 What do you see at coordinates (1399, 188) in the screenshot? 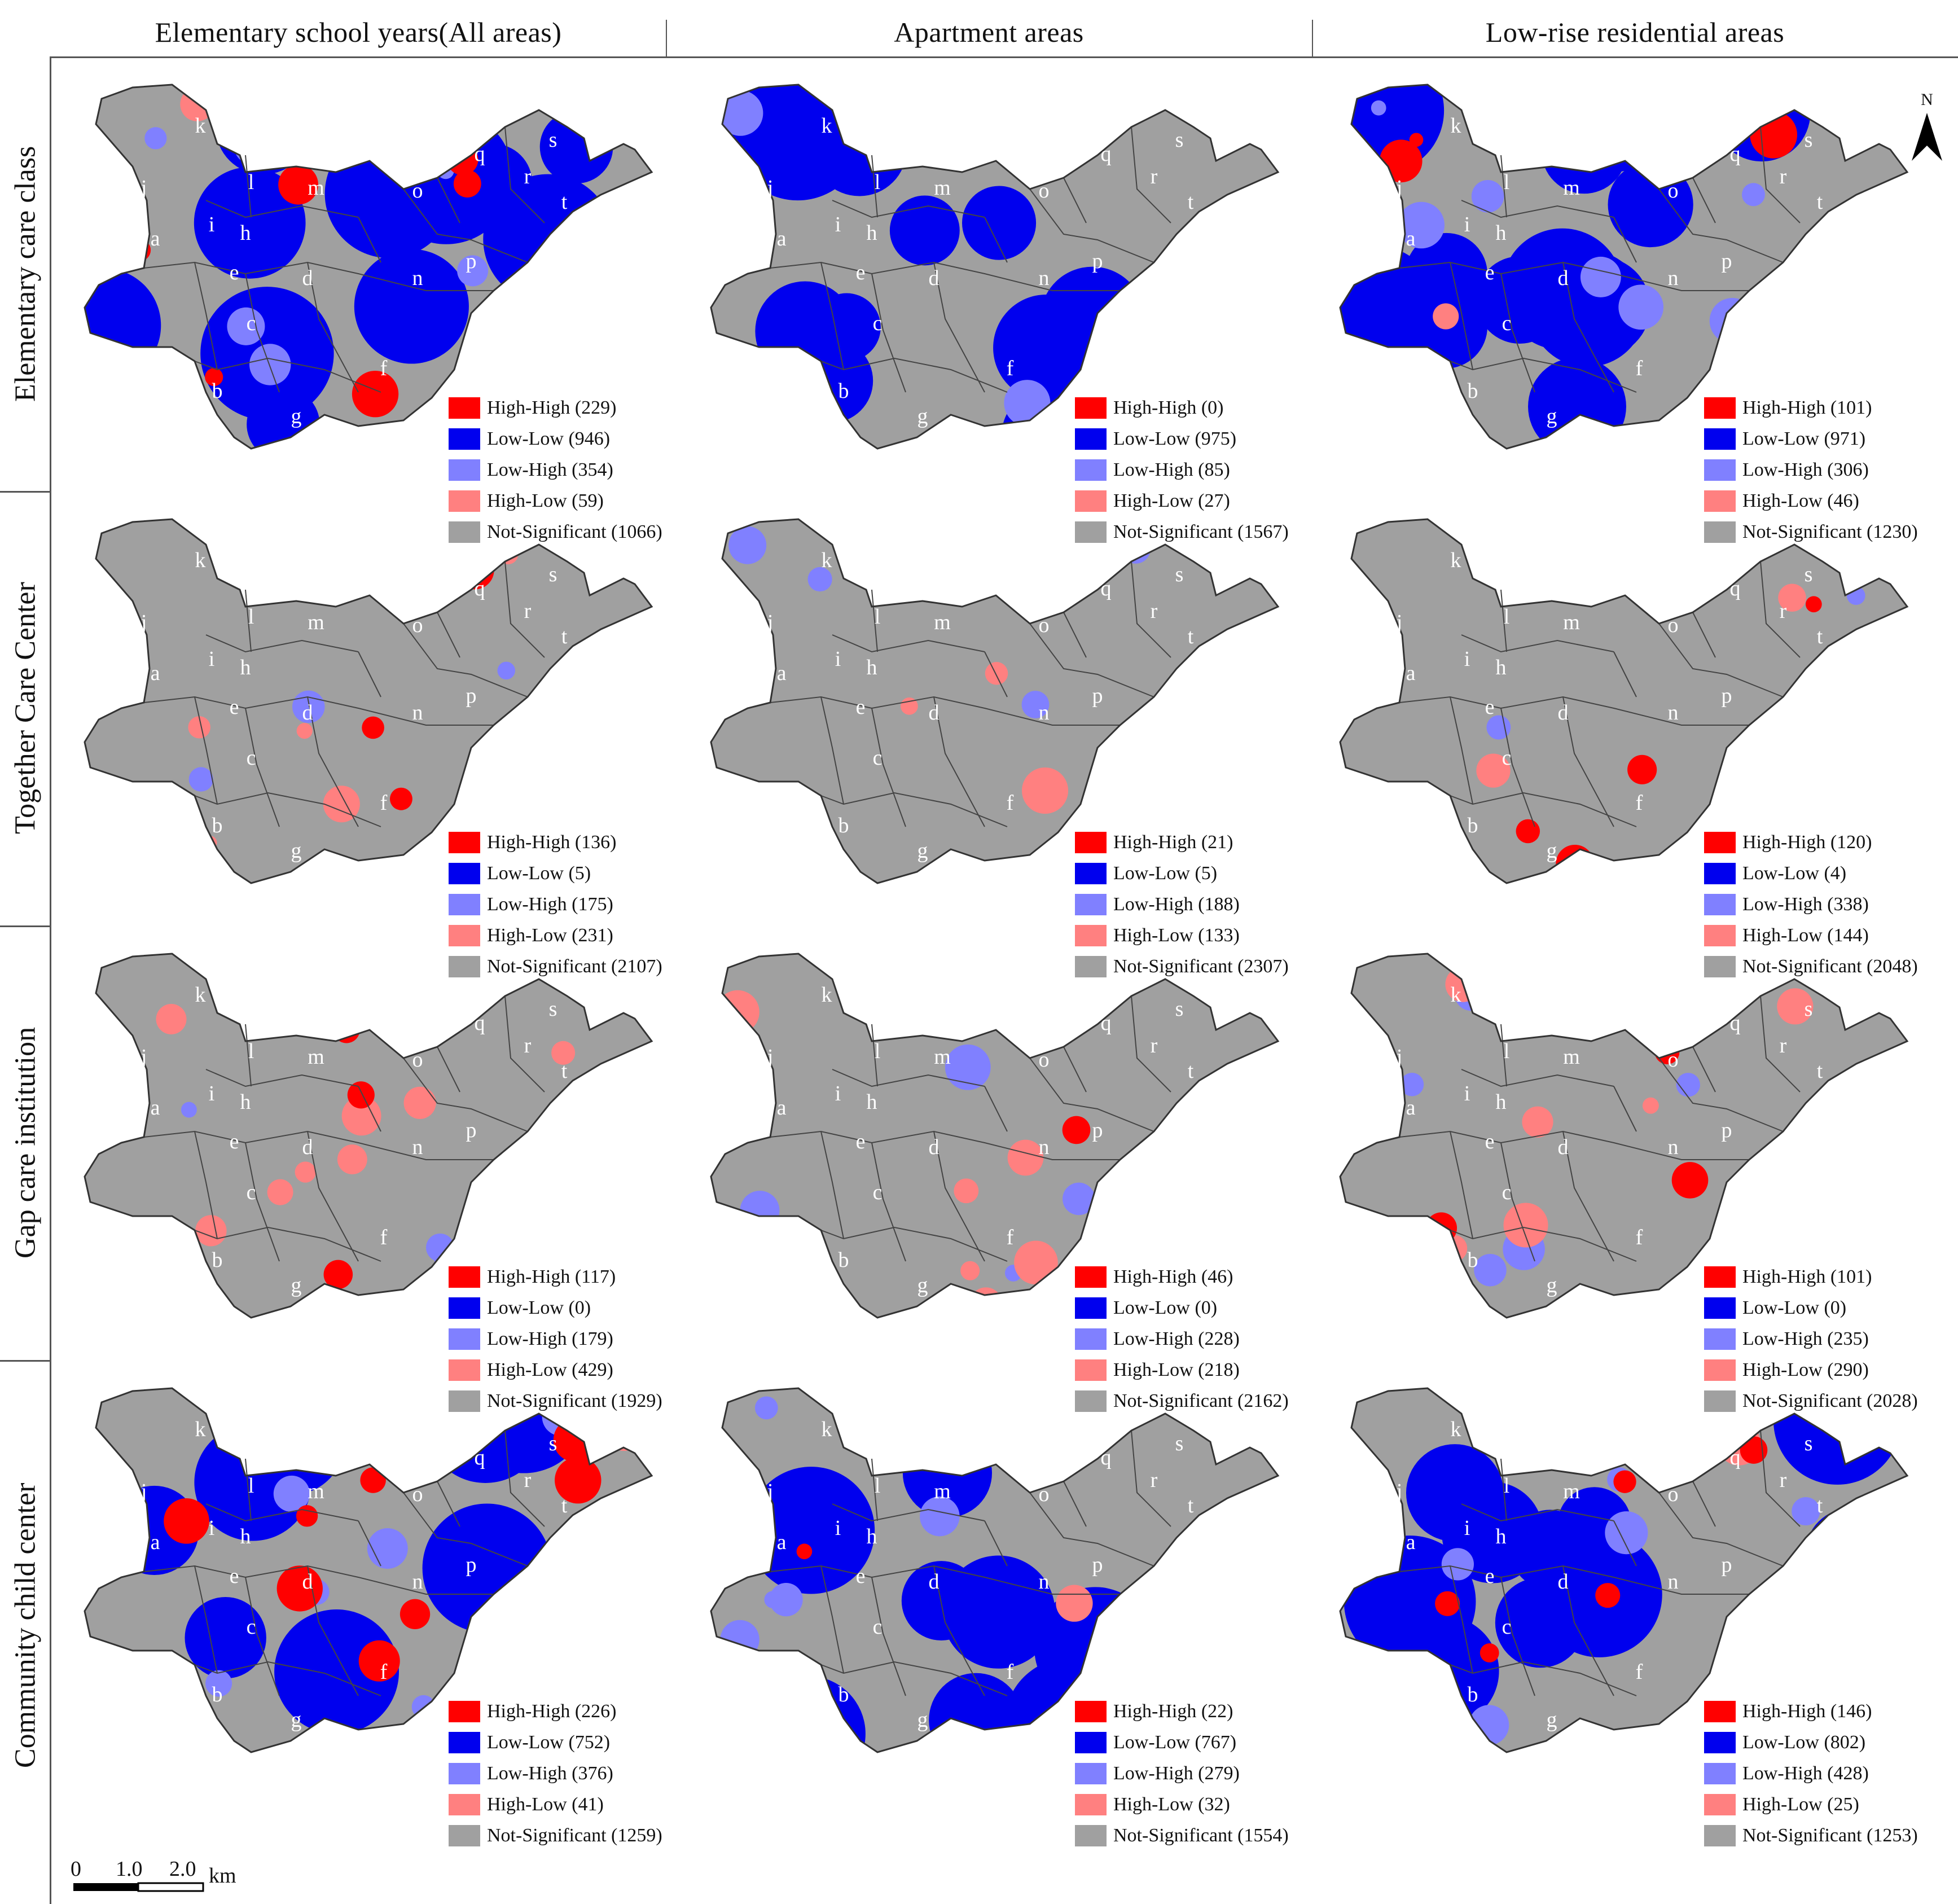
I see `district-label: j` at bounding box center [1399, 188].